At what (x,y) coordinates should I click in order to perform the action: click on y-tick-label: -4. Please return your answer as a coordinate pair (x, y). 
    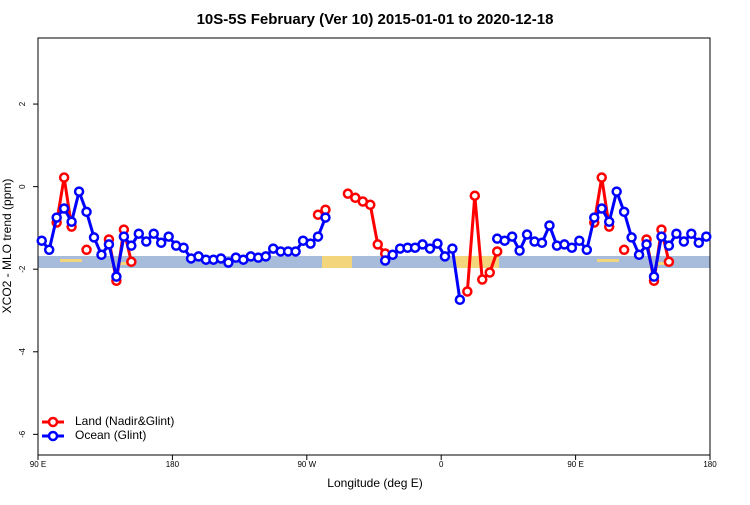
    Looking at the image, I should click on (22, 352).